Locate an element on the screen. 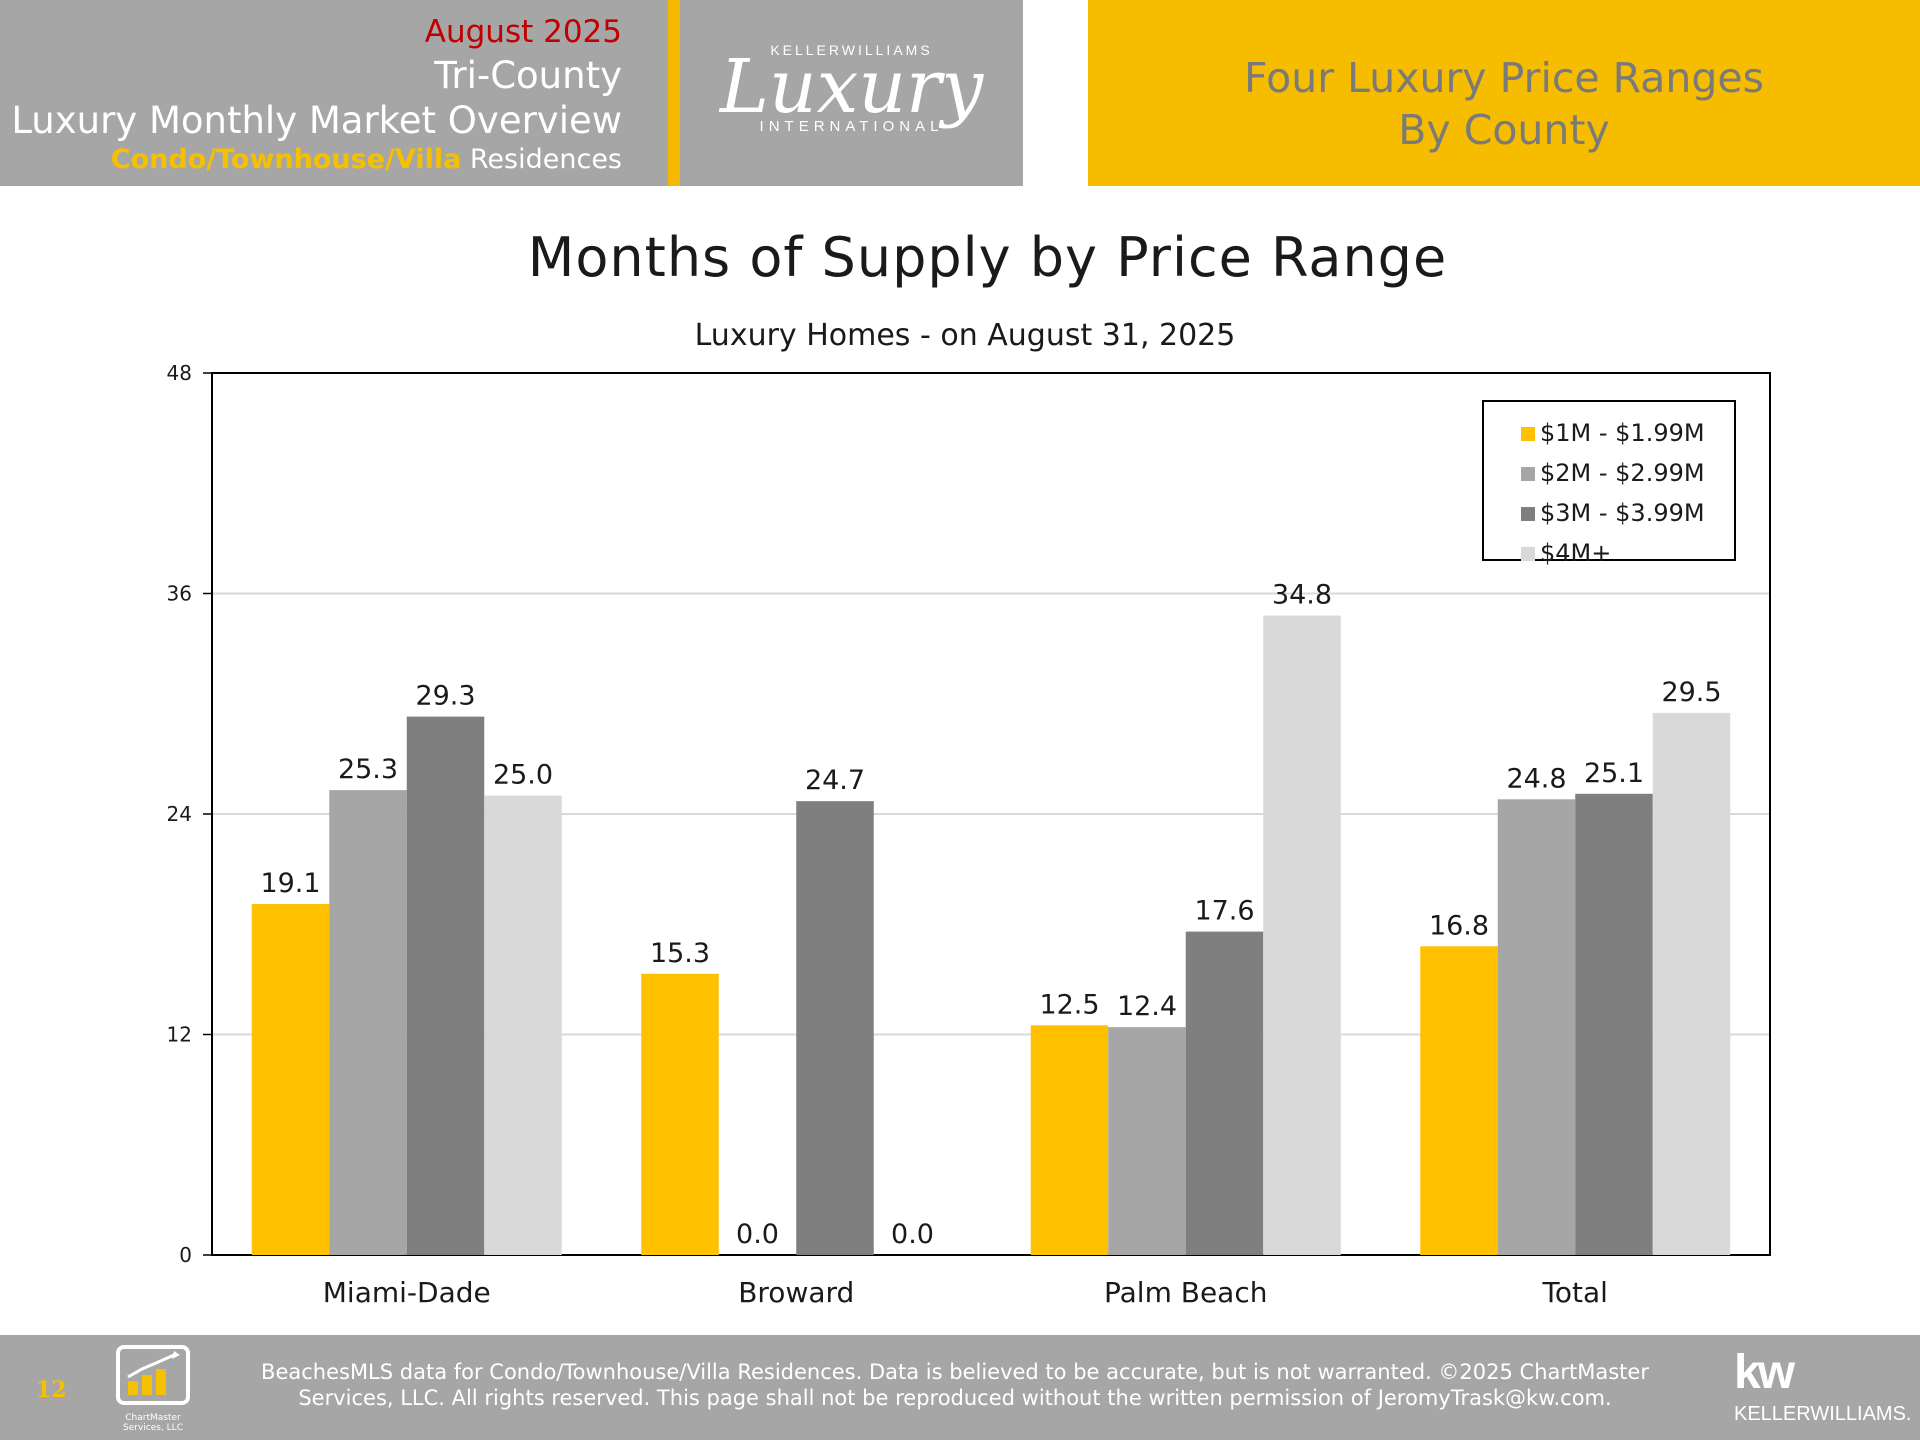 This screenshot has width=1920, height=1440. data-label: 16.8 is located at coordinates (1459, 925).